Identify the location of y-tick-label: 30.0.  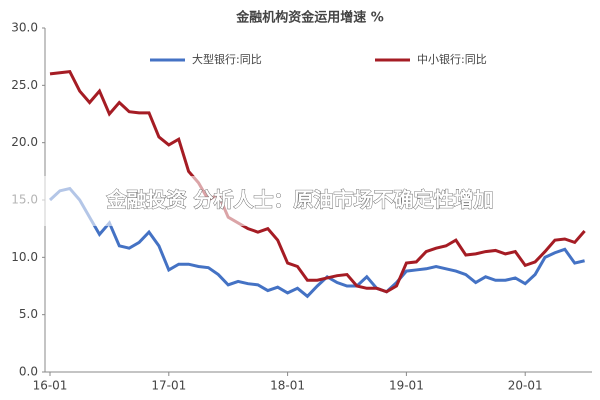
(24, 28).